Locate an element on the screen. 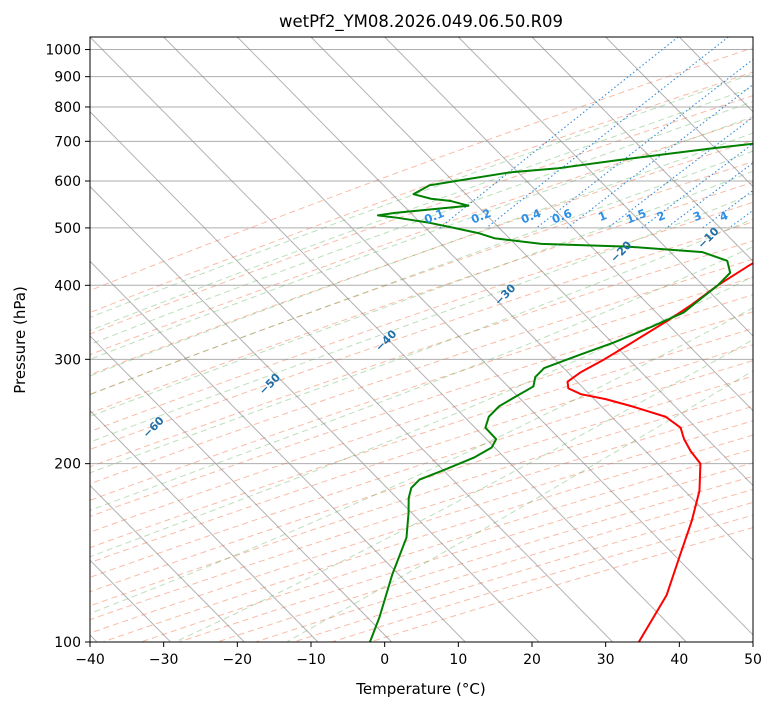  y-axis-title: Pressure (hPa) is located at coordinates (20, 340).